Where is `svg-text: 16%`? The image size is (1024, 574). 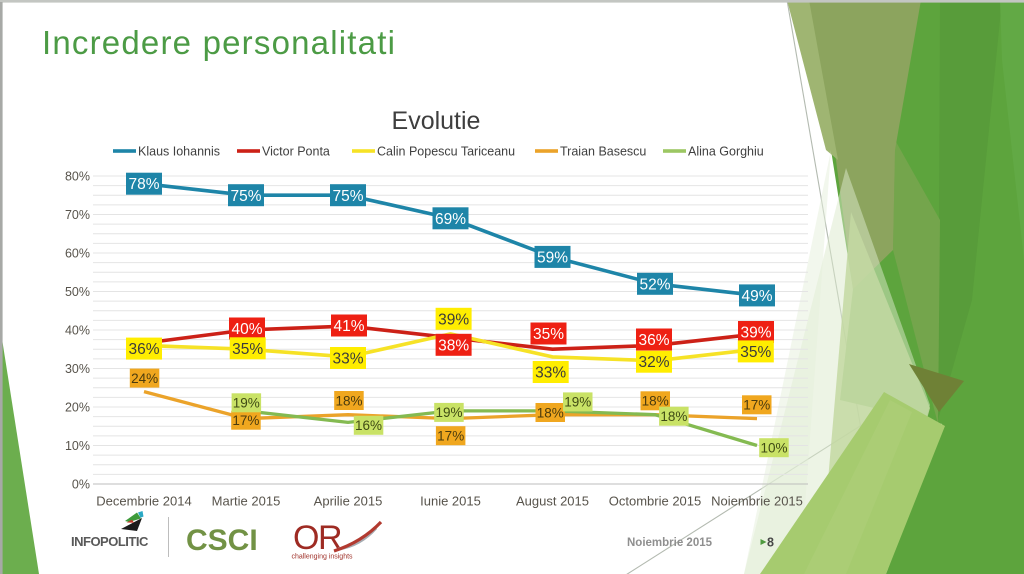 svg-text: 16% is located at coordinates (368, 425).